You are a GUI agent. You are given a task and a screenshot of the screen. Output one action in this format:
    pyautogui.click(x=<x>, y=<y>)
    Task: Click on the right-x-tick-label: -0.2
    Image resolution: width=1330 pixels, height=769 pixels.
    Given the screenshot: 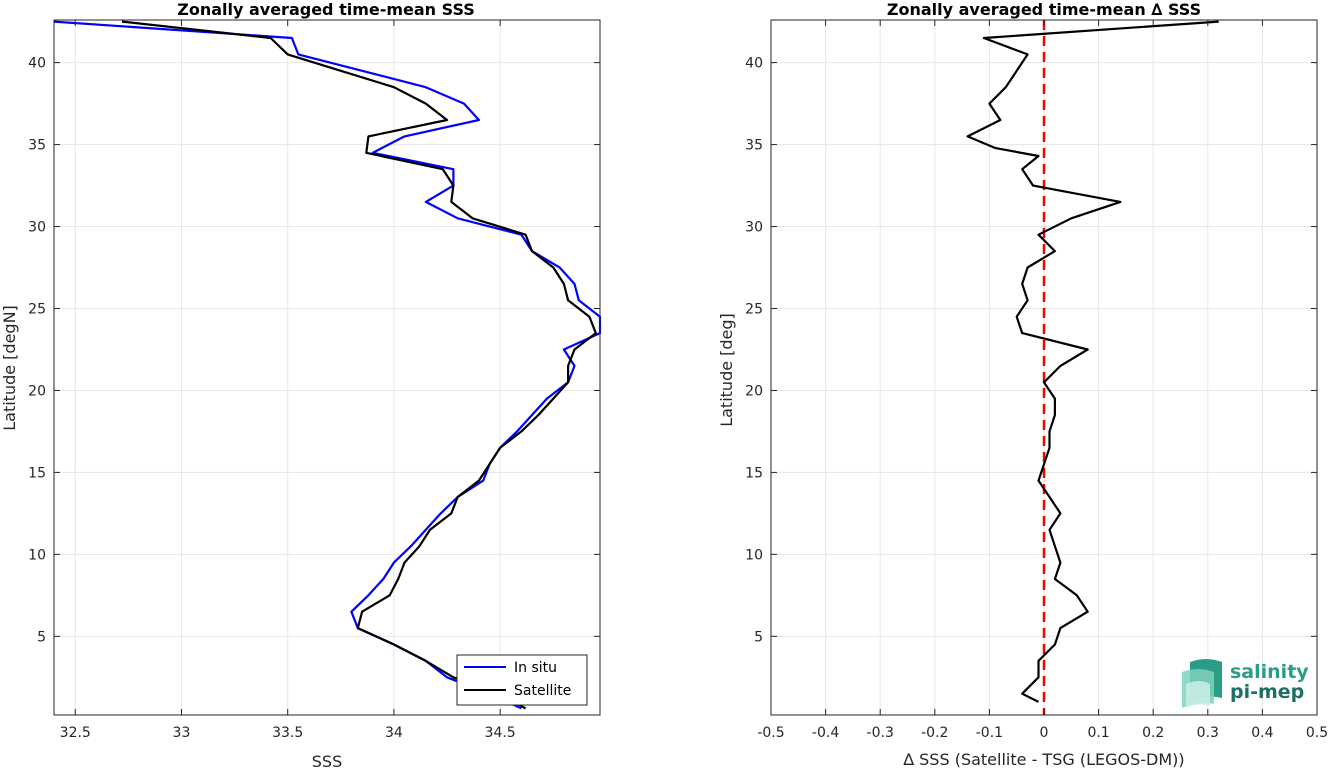 What is the action you would take?
    pyautogui.click(x=934, y=733)
    